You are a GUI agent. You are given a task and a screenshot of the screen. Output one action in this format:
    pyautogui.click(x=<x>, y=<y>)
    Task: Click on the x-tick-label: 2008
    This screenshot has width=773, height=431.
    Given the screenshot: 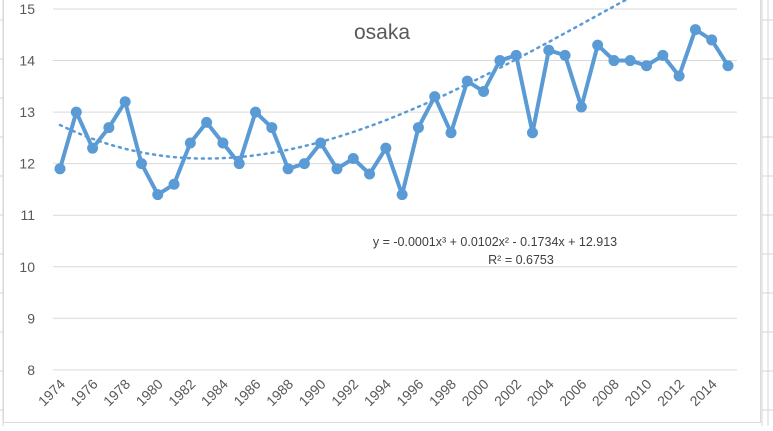 What is the action you would take?
    pyautogui.click(x=605, y=392)
    